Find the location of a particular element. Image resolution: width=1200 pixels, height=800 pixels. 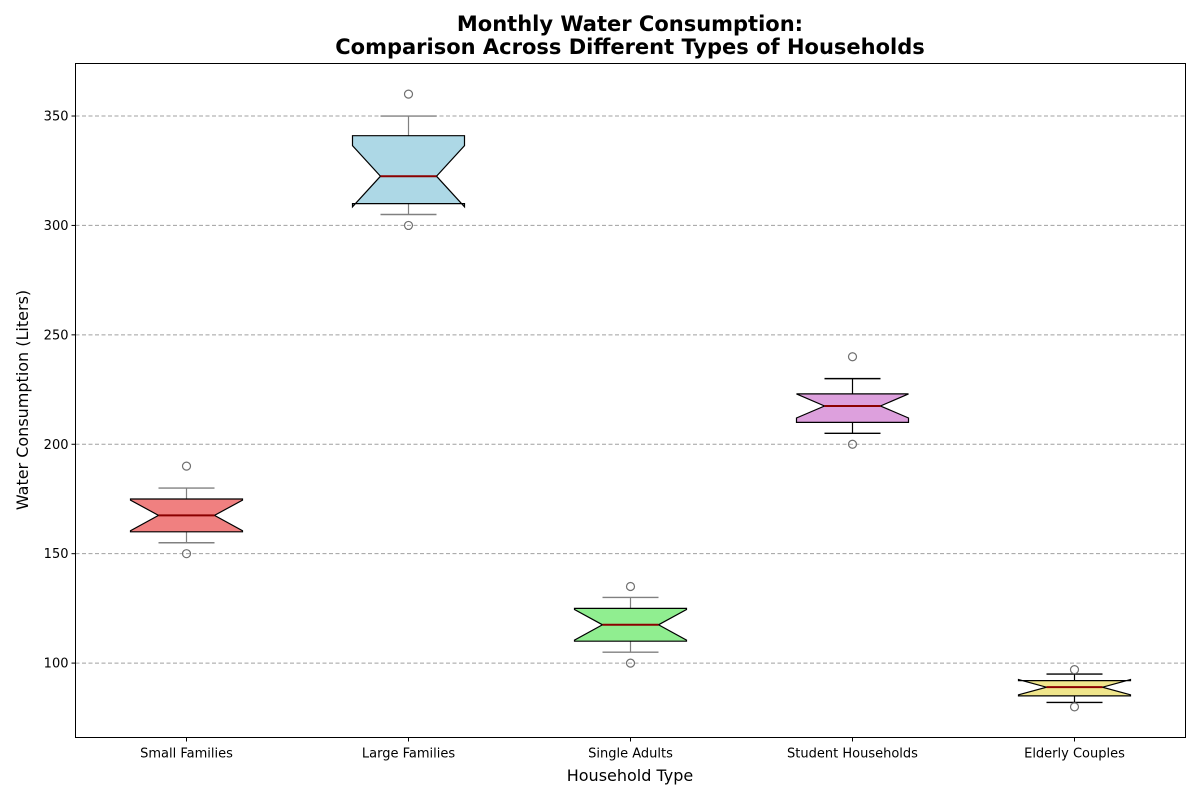

box-student-households is located at coordinates (852, 400).